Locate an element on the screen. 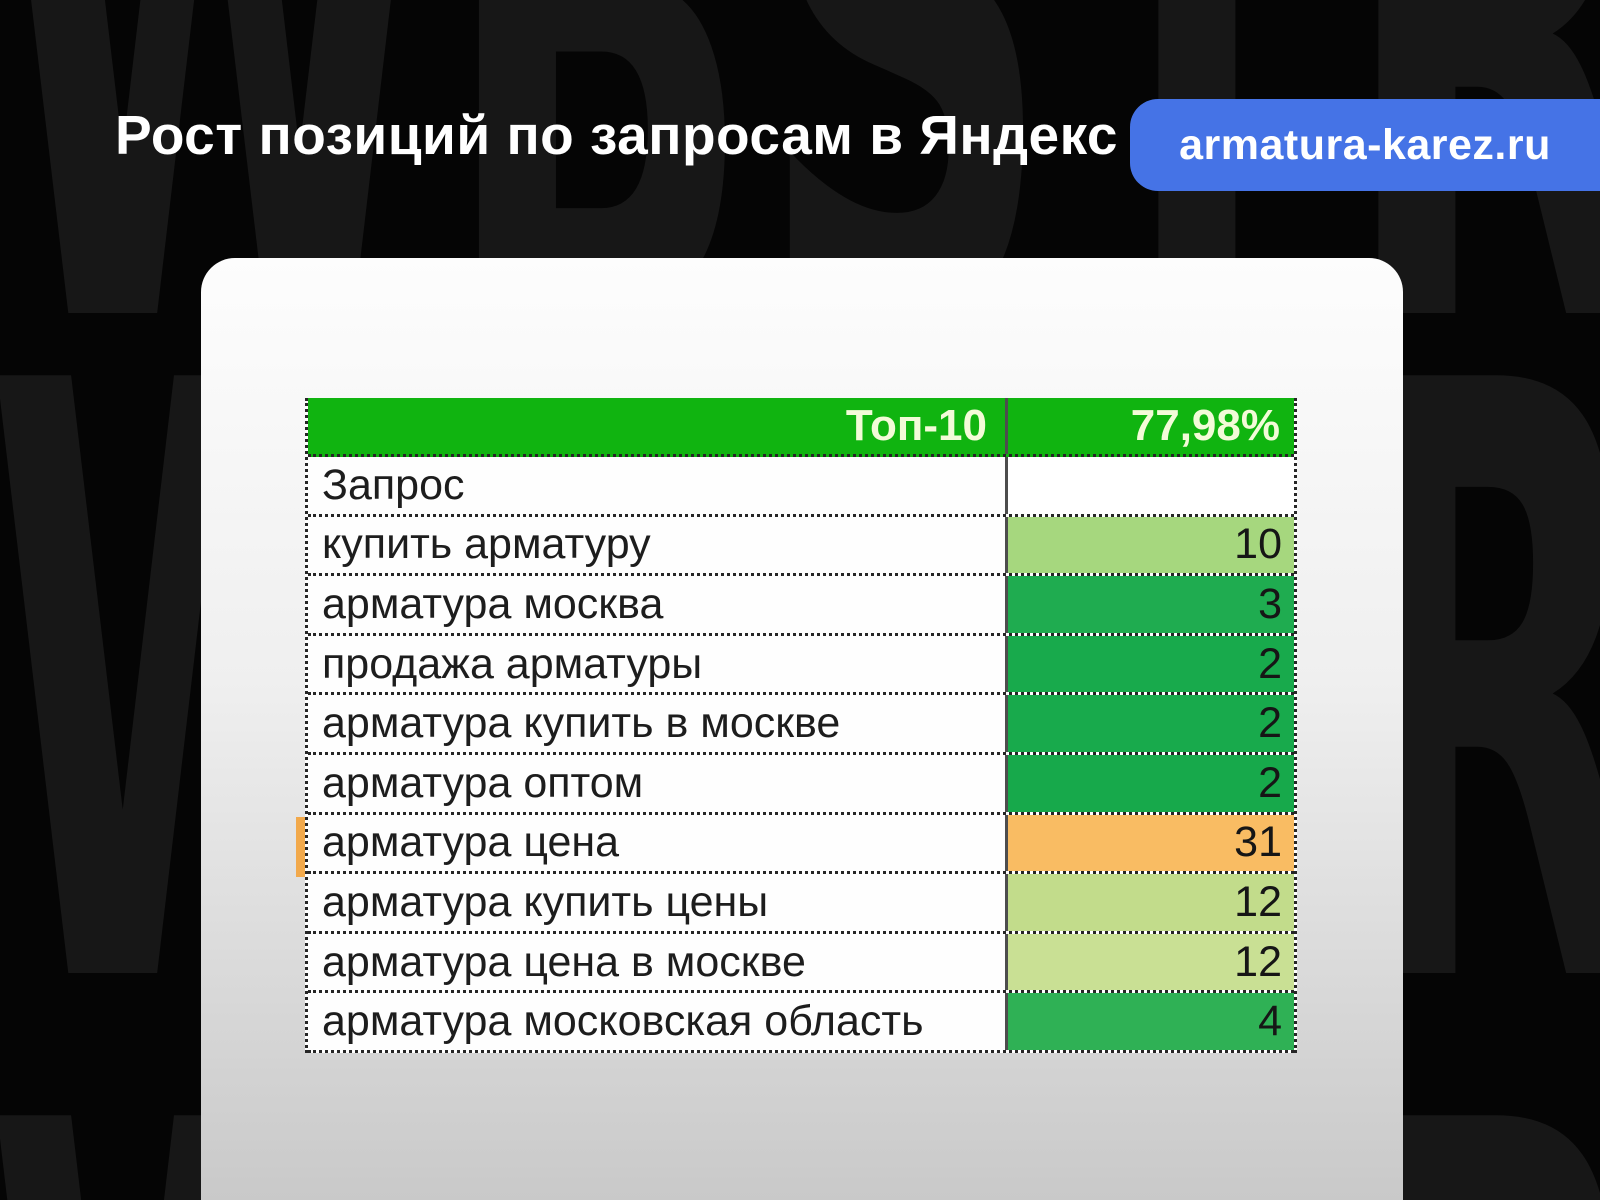 The width and height of the screenshot is (1600, 1200). table-row: арматура цена в москве 12 is located at coordinates (801, 963).